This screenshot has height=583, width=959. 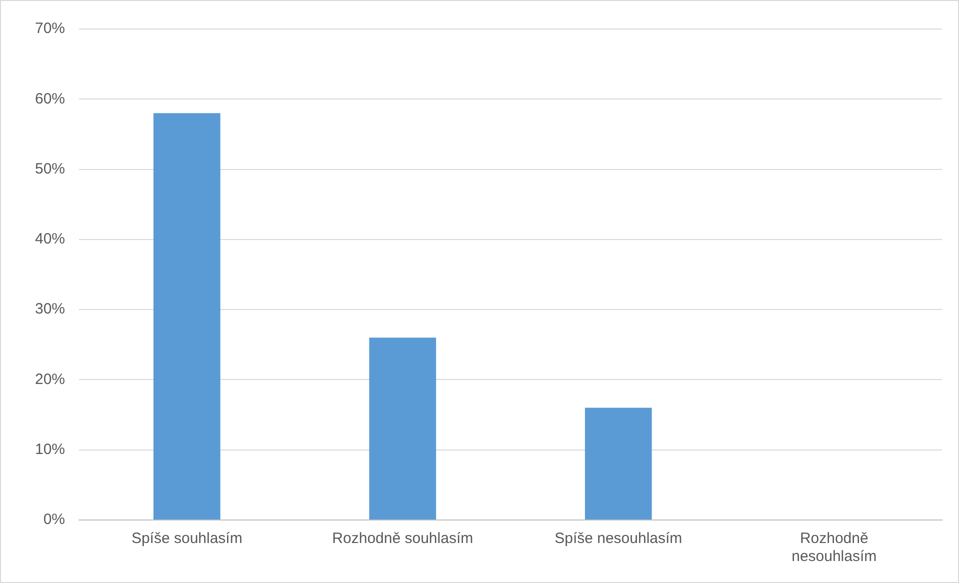 I want to click on y-tick-label: 10%, so click(x=50, y=449).